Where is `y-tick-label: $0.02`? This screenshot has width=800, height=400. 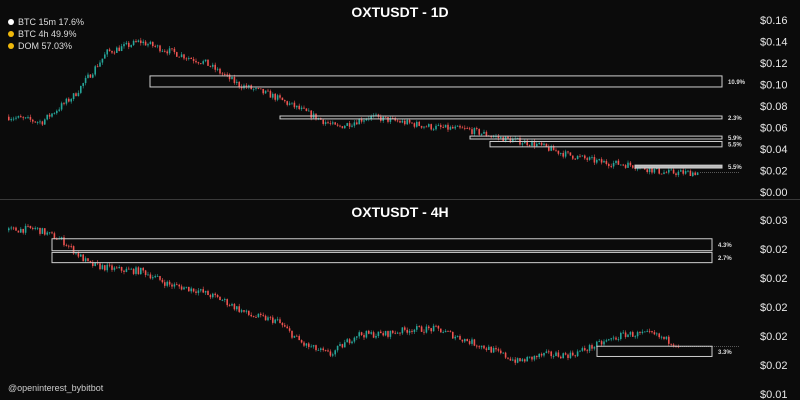
y-tick-label: $0.02 is located at coordinates (774, 279).